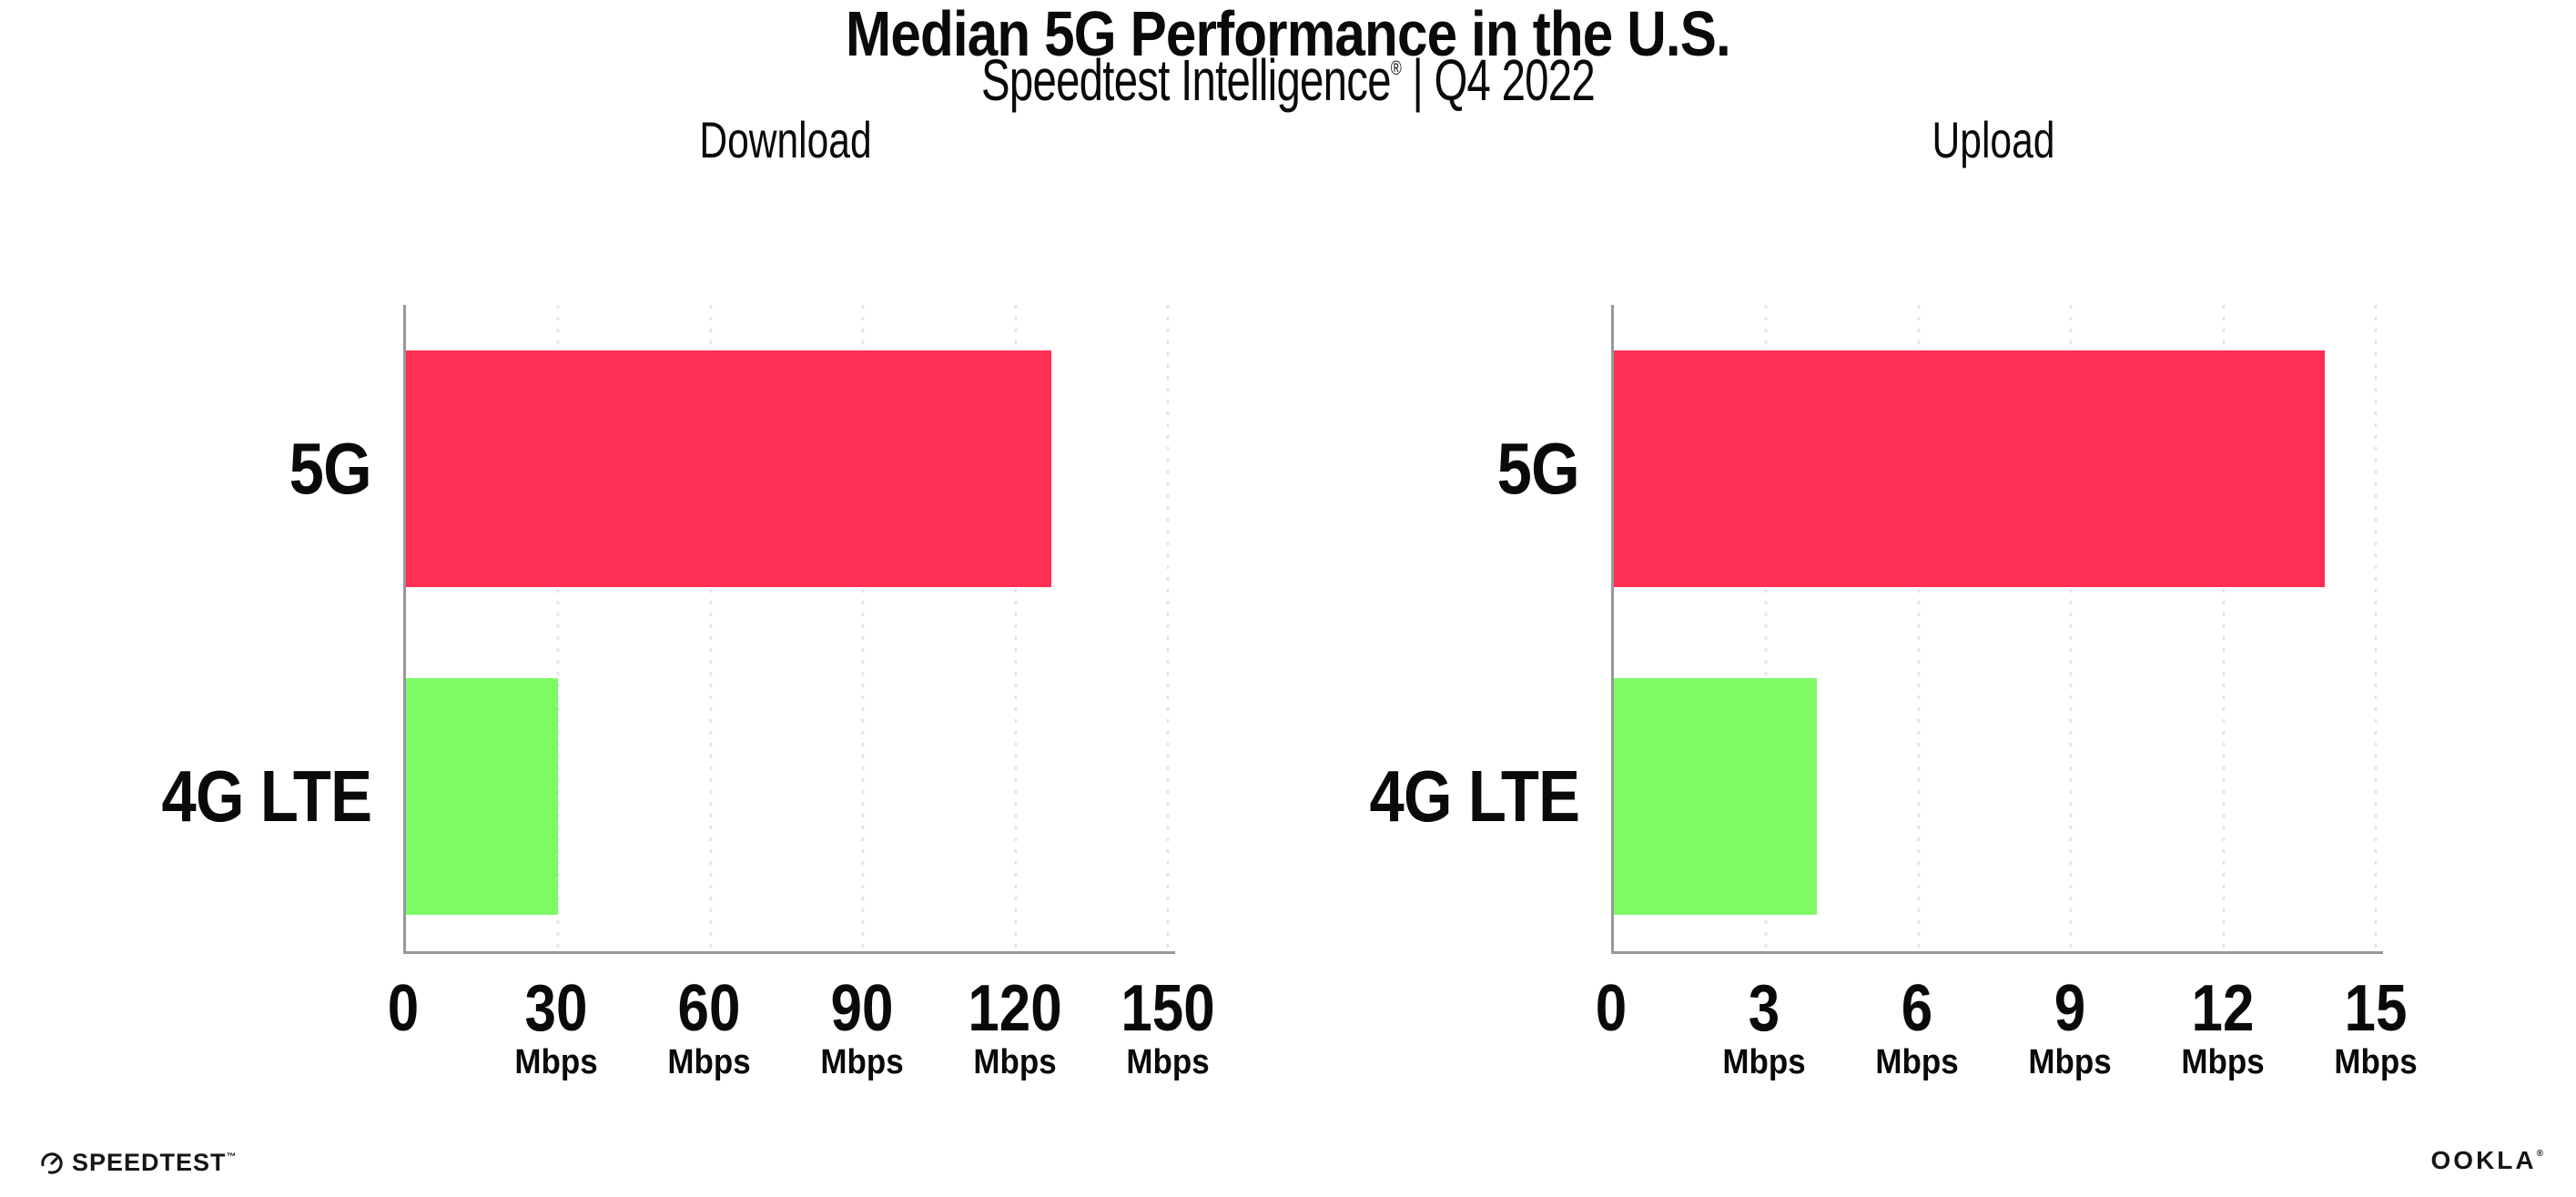 The width and height of the screenshot is (2576, 1197). I want to click on page-subtitle: Speedtest Intelligence® | Q4 2022, so click(1288, 80).